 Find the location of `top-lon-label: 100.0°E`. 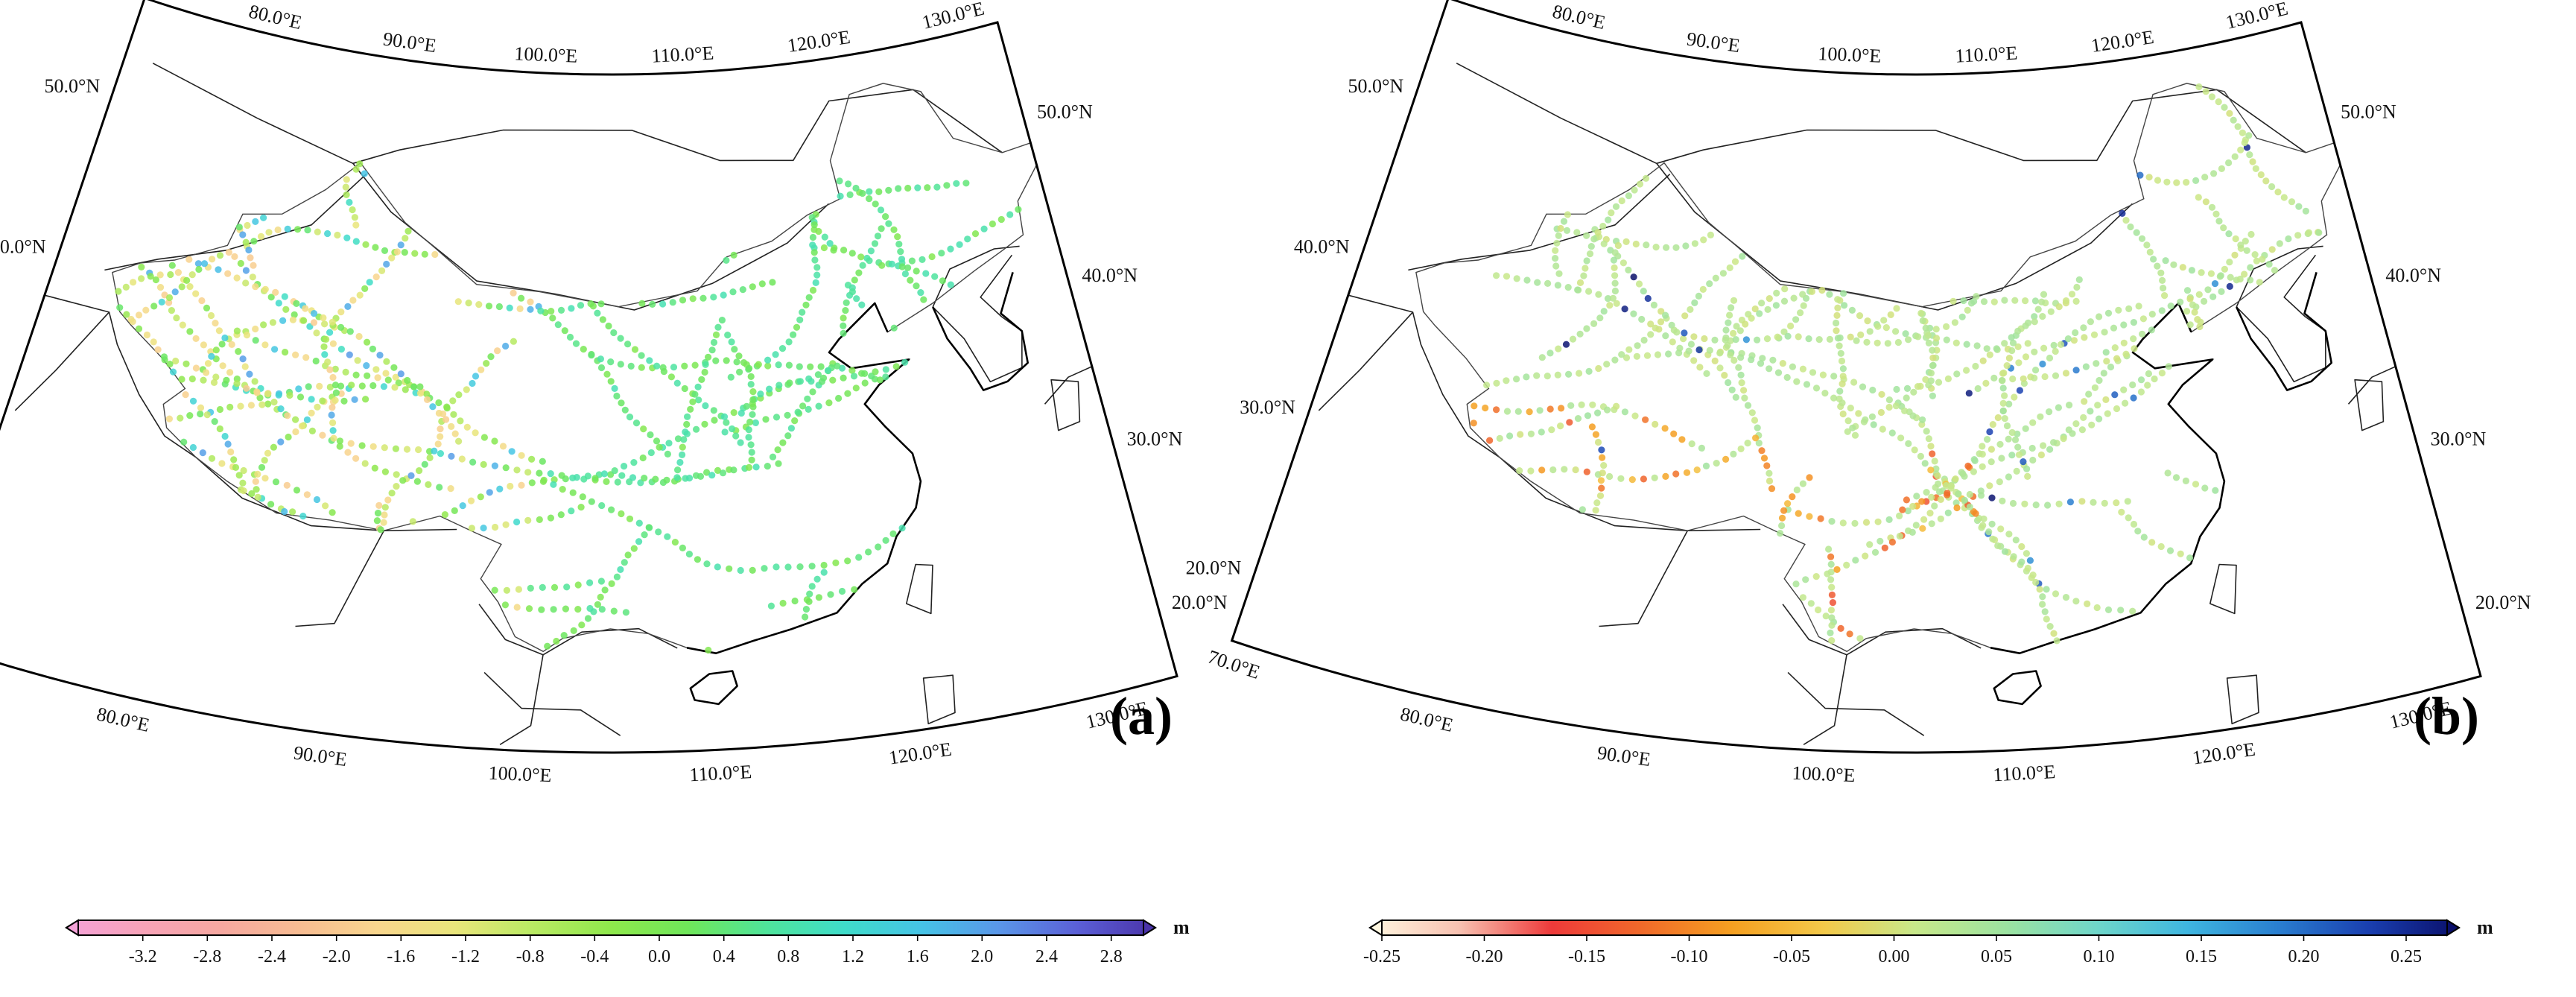

top-lon-label: 100.0°E is located at coordinates (1850, 54).